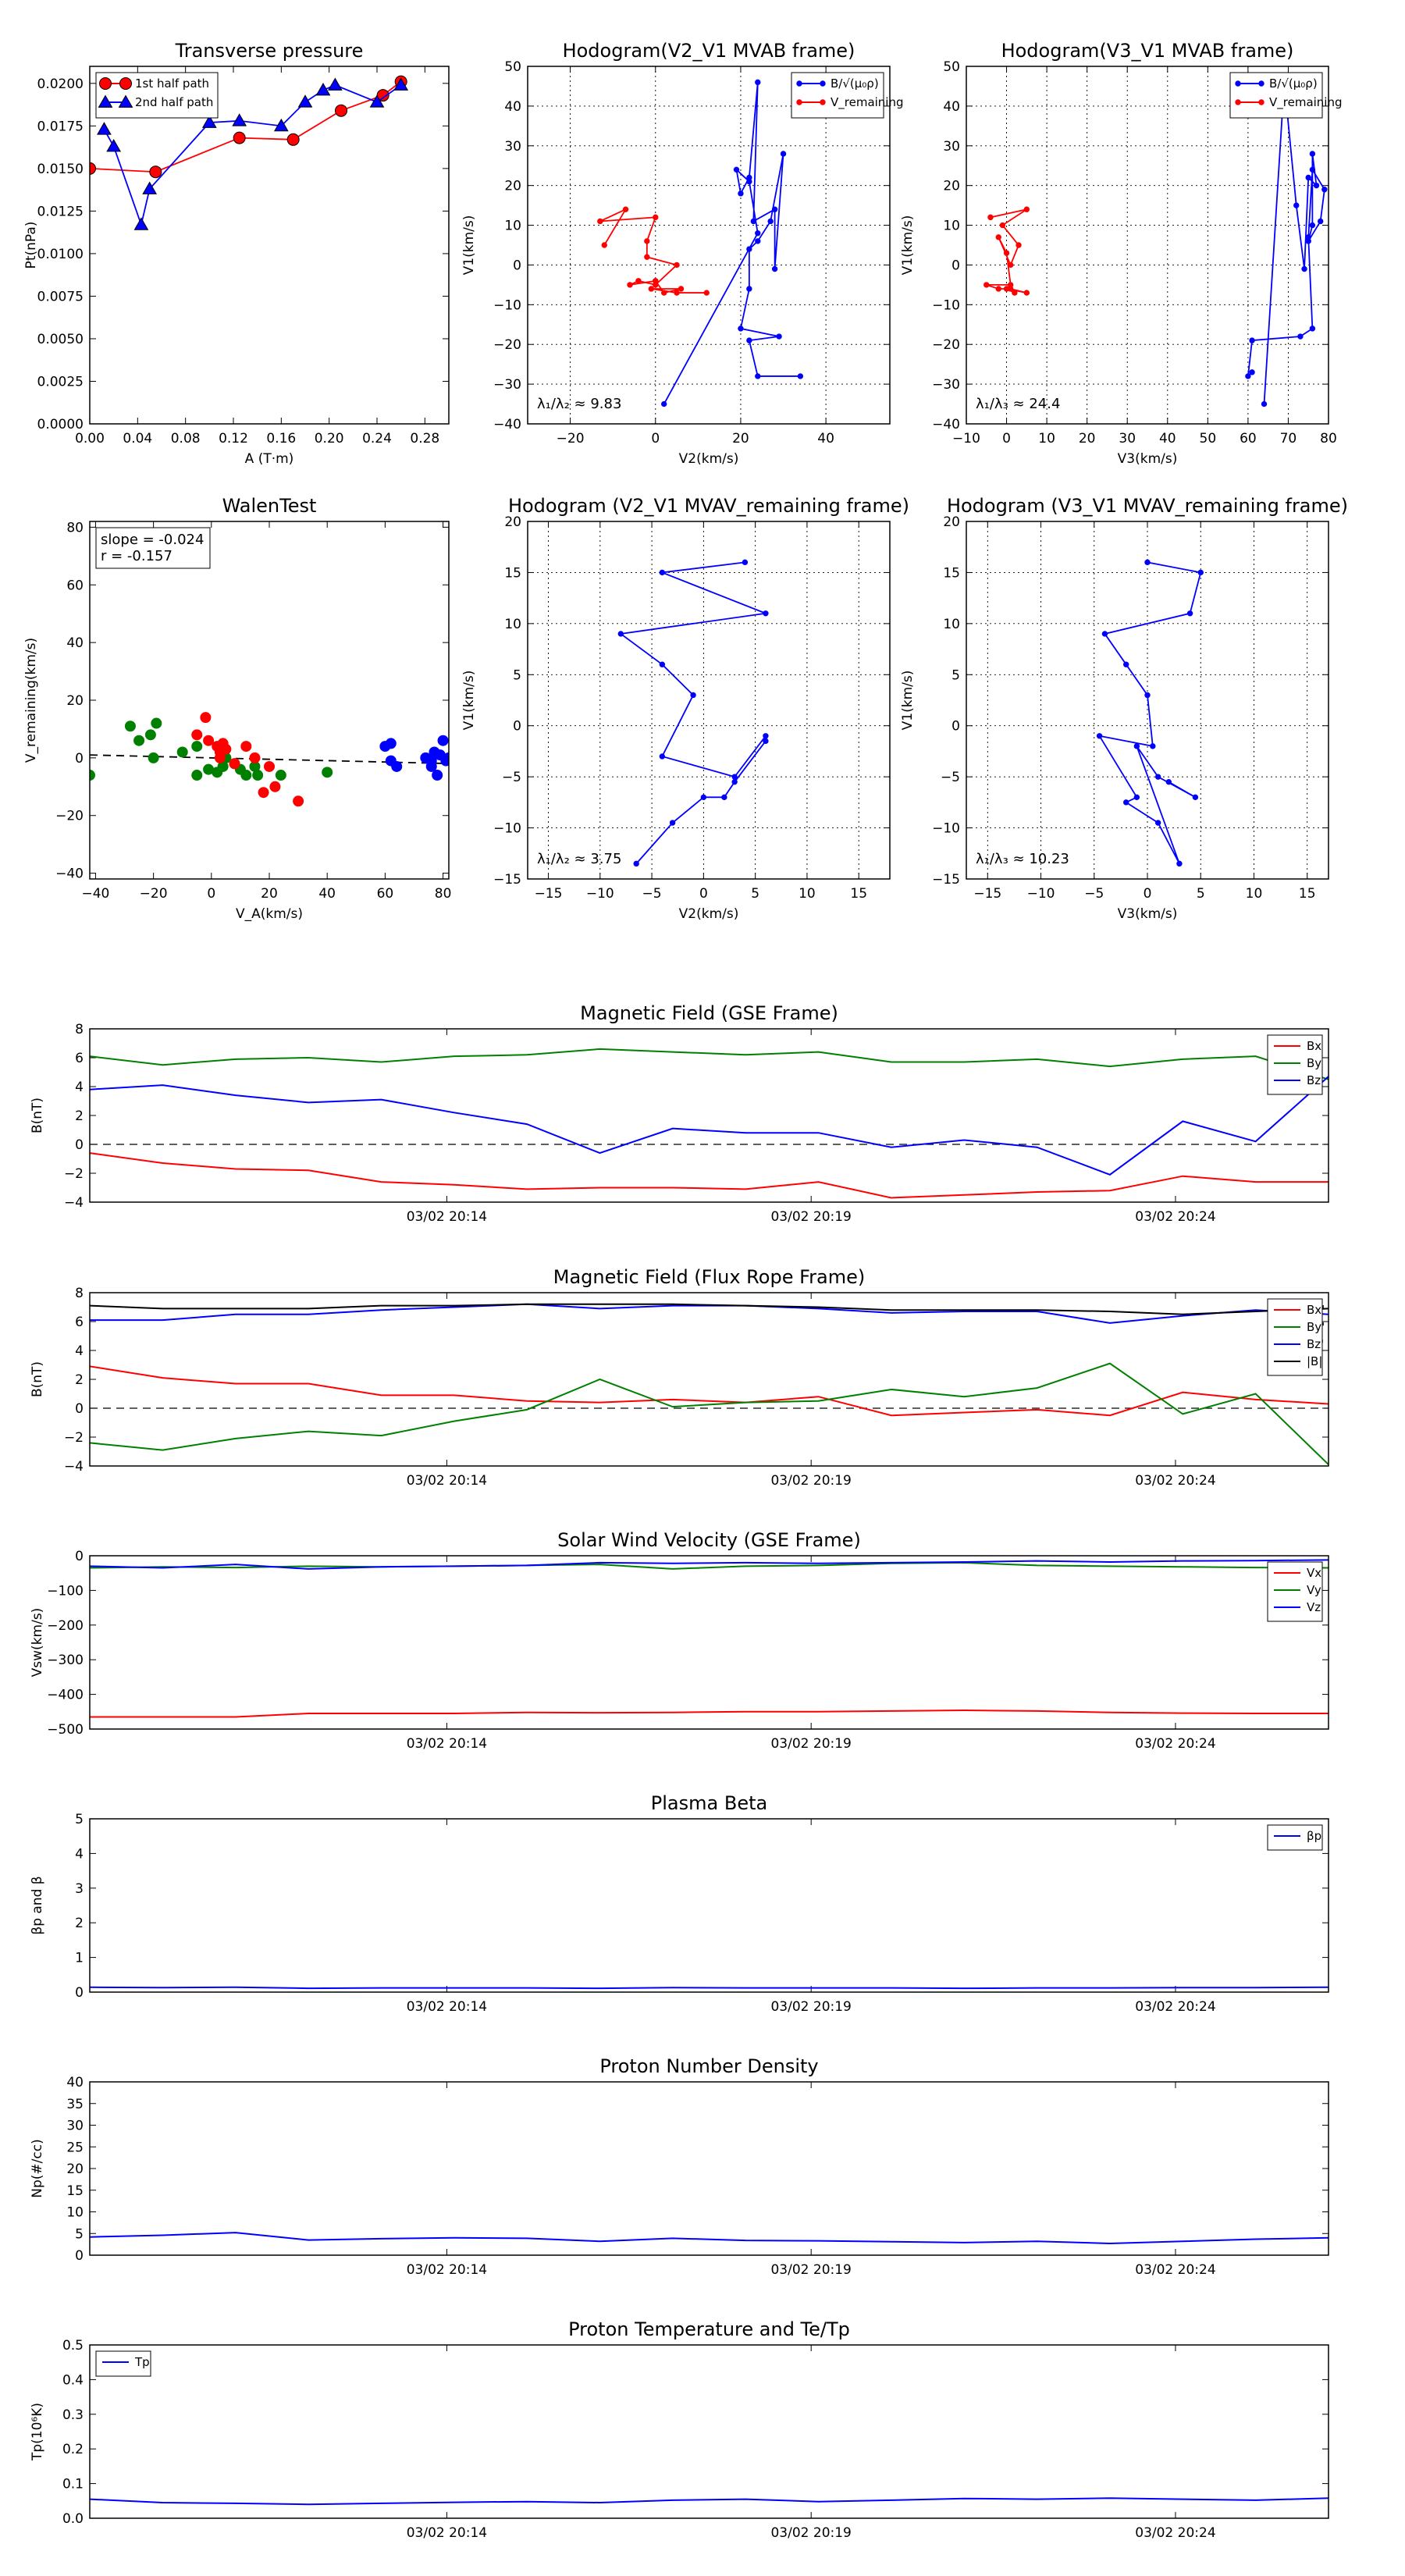  Describe the element at coordinates (447, 2007) in the screenshot. I see `x-tick-label: 03/02 20:14` at that location.